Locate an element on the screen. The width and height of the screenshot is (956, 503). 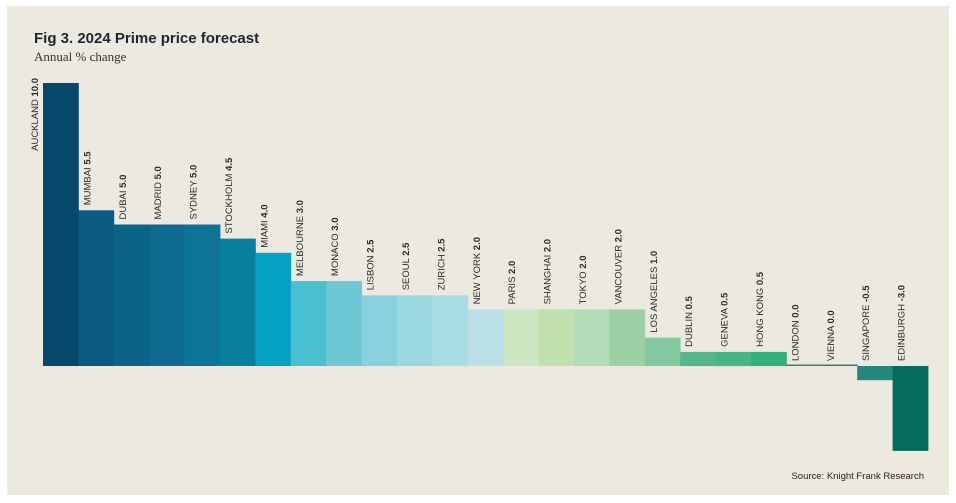
category-label: MUMBAI is located at coordinates (87, 185).